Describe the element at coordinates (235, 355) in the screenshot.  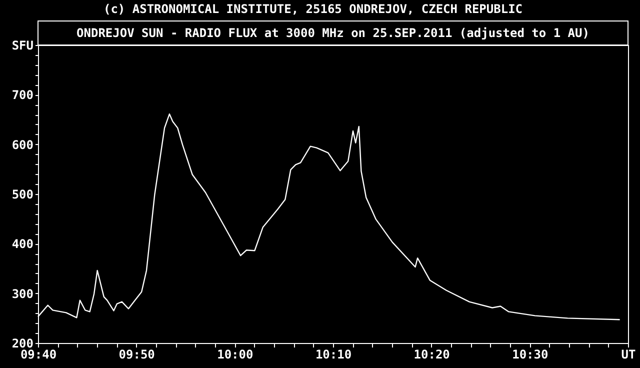
I see `x-tick-label: 10:00` at that location.